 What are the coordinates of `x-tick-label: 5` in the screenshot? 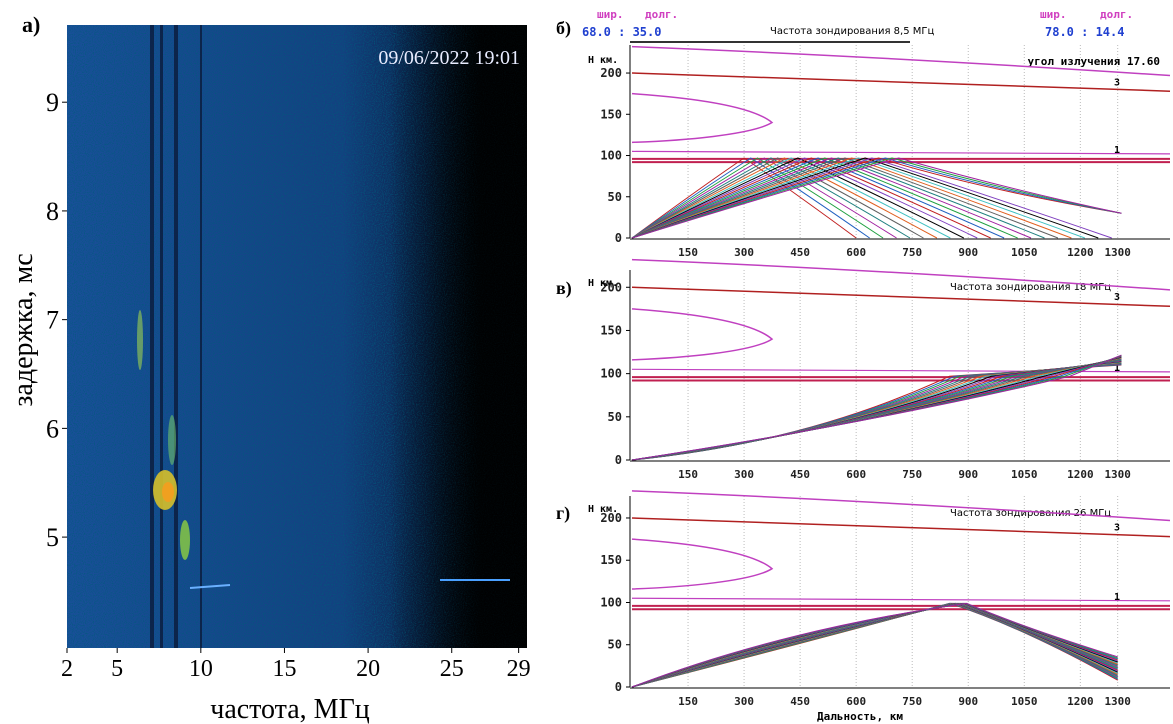 It's located at (117, 669).